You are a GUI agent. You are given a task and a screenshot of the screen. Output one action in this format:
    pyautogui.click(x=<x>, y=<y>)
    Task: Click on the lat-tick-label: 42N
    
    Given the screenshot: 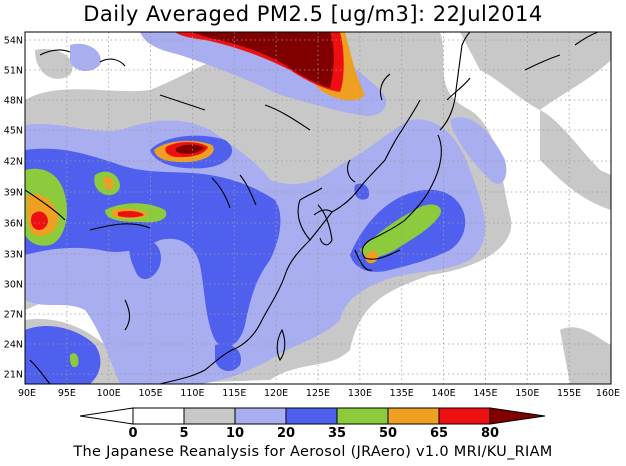 What is the action you would take?
    pyautogui.click(x=13, y=162)
    